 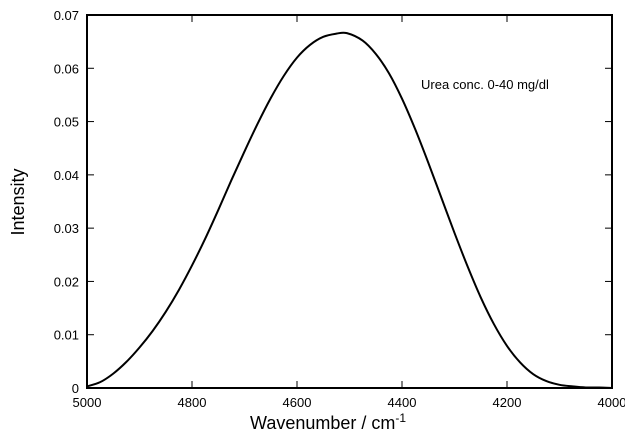 I want to click on x-axis-label: Wavenumber / cm-1, so click(x=328, y=422).